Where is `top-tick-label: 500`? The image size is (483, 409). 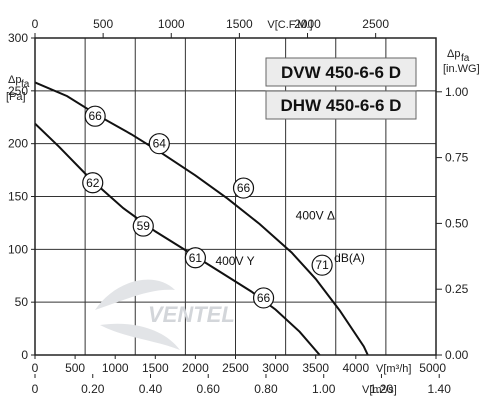
top-tick-label: 500 is located at coordinates (103, 24).